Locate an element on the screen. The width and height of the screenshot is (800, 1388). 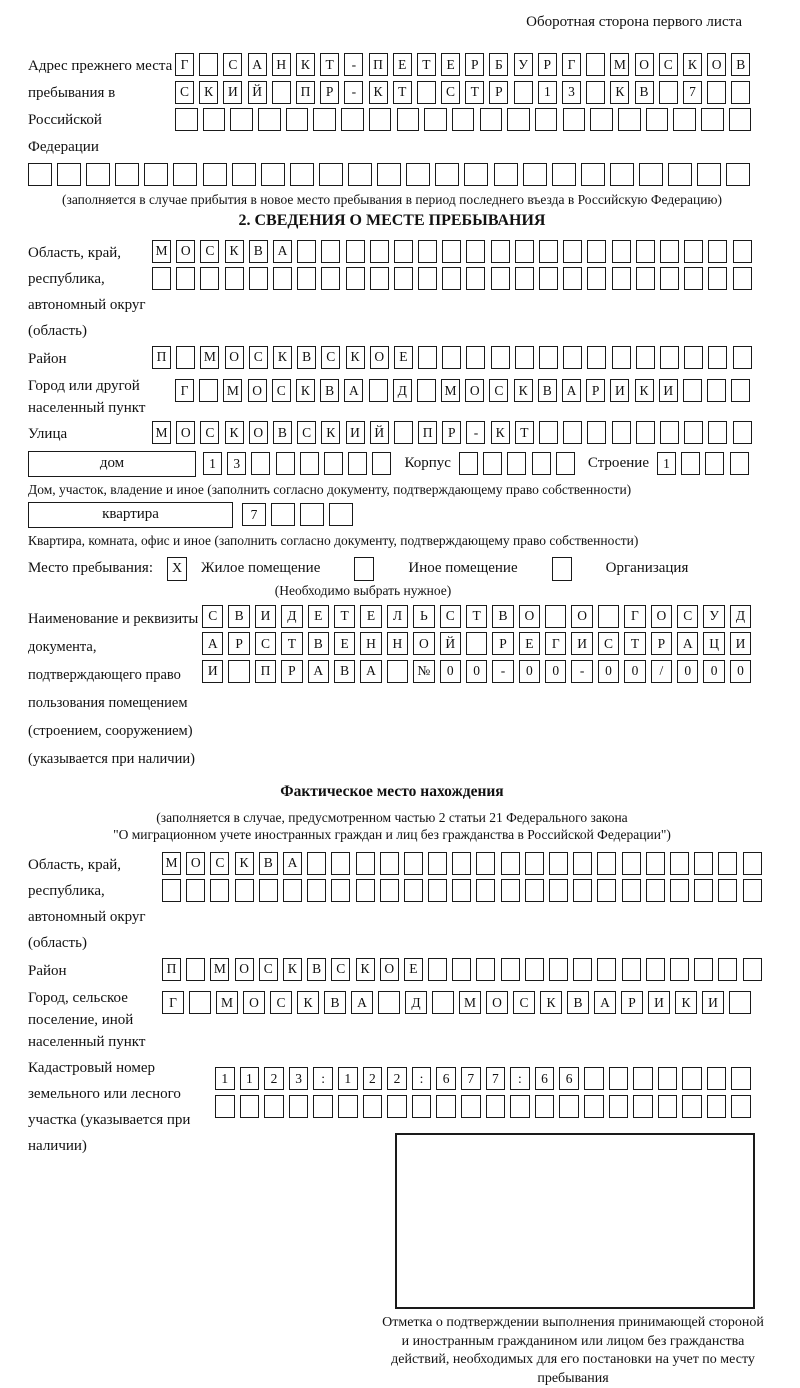
grid-cell: Г is located at coordinates (635, 616).